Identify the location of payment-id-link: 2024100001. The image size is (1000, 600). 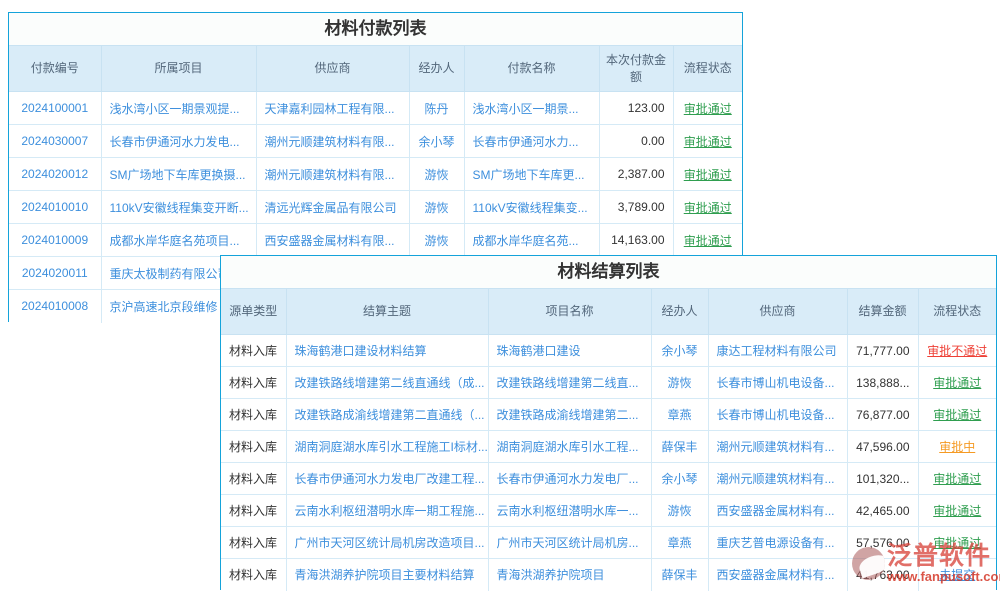
(55, 108).